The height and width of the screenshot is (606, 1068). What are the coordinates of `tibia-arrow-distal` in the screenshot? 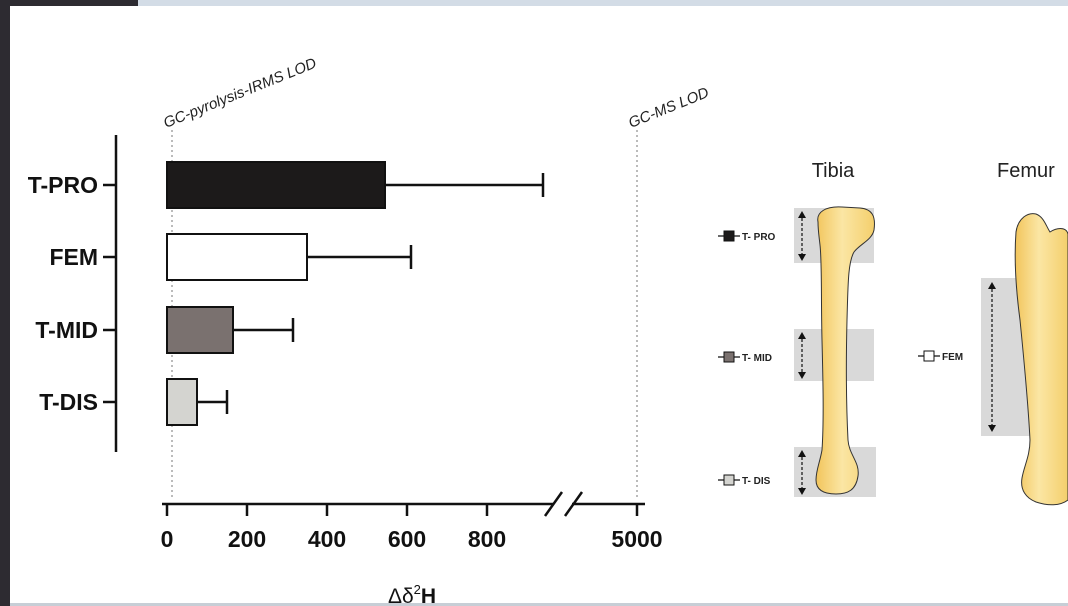 It's located at (802, 472).